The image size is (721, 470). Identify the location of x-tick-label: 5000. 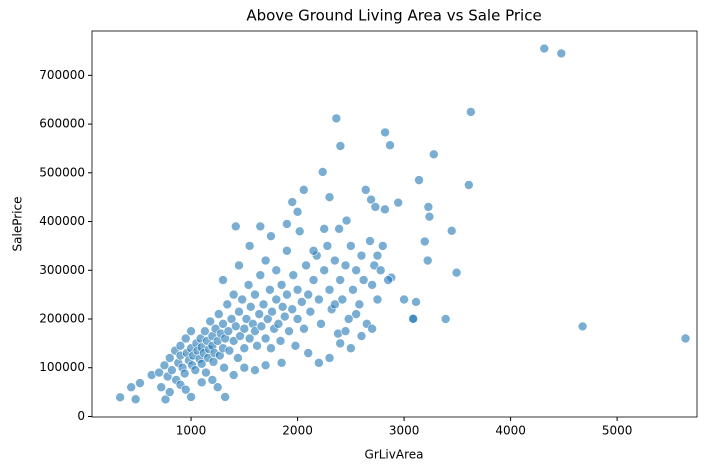
(617, 431).